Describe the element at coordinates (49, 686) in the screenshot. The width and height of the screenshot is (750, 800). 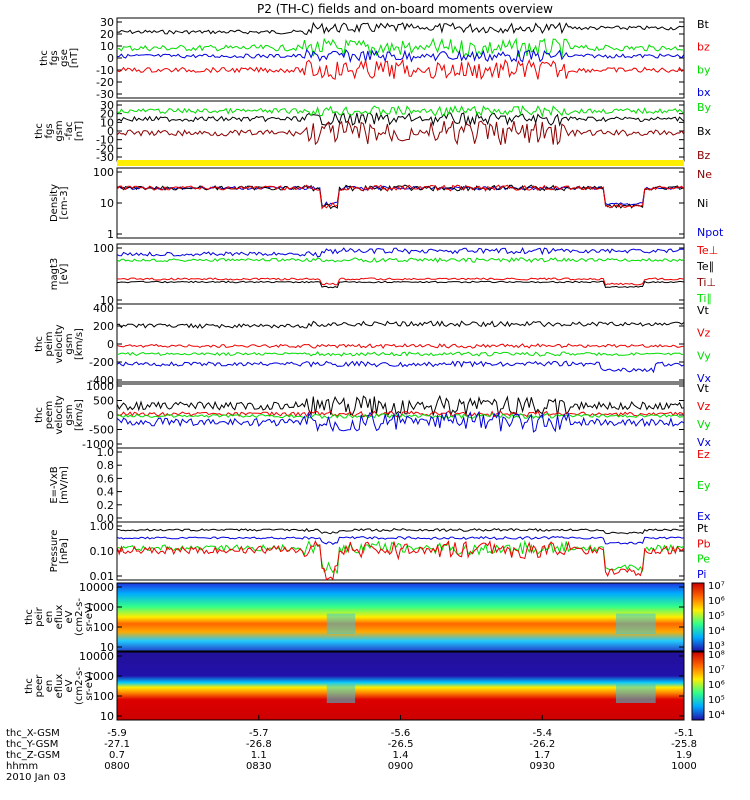
I see `y-axis-label: en` at that location.